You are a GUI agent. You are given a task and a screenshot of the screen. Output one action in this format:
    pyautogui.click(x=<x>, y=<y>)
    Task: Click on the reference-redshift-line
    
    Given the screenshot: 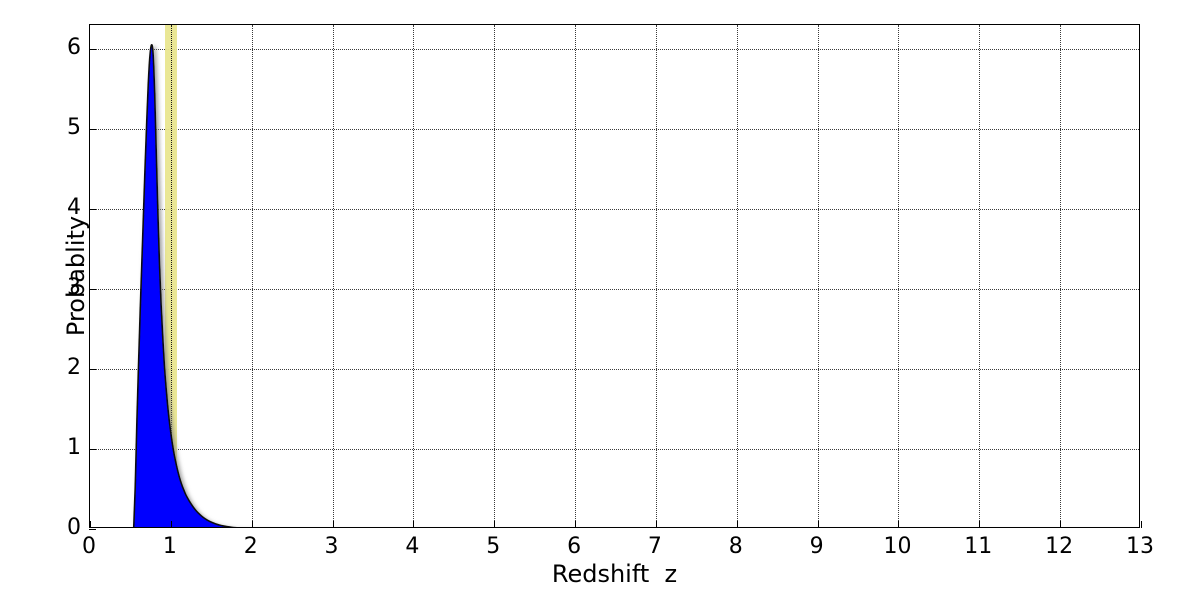 What is the action you would take?
    pyautogui.click(x=171, y=276)
    